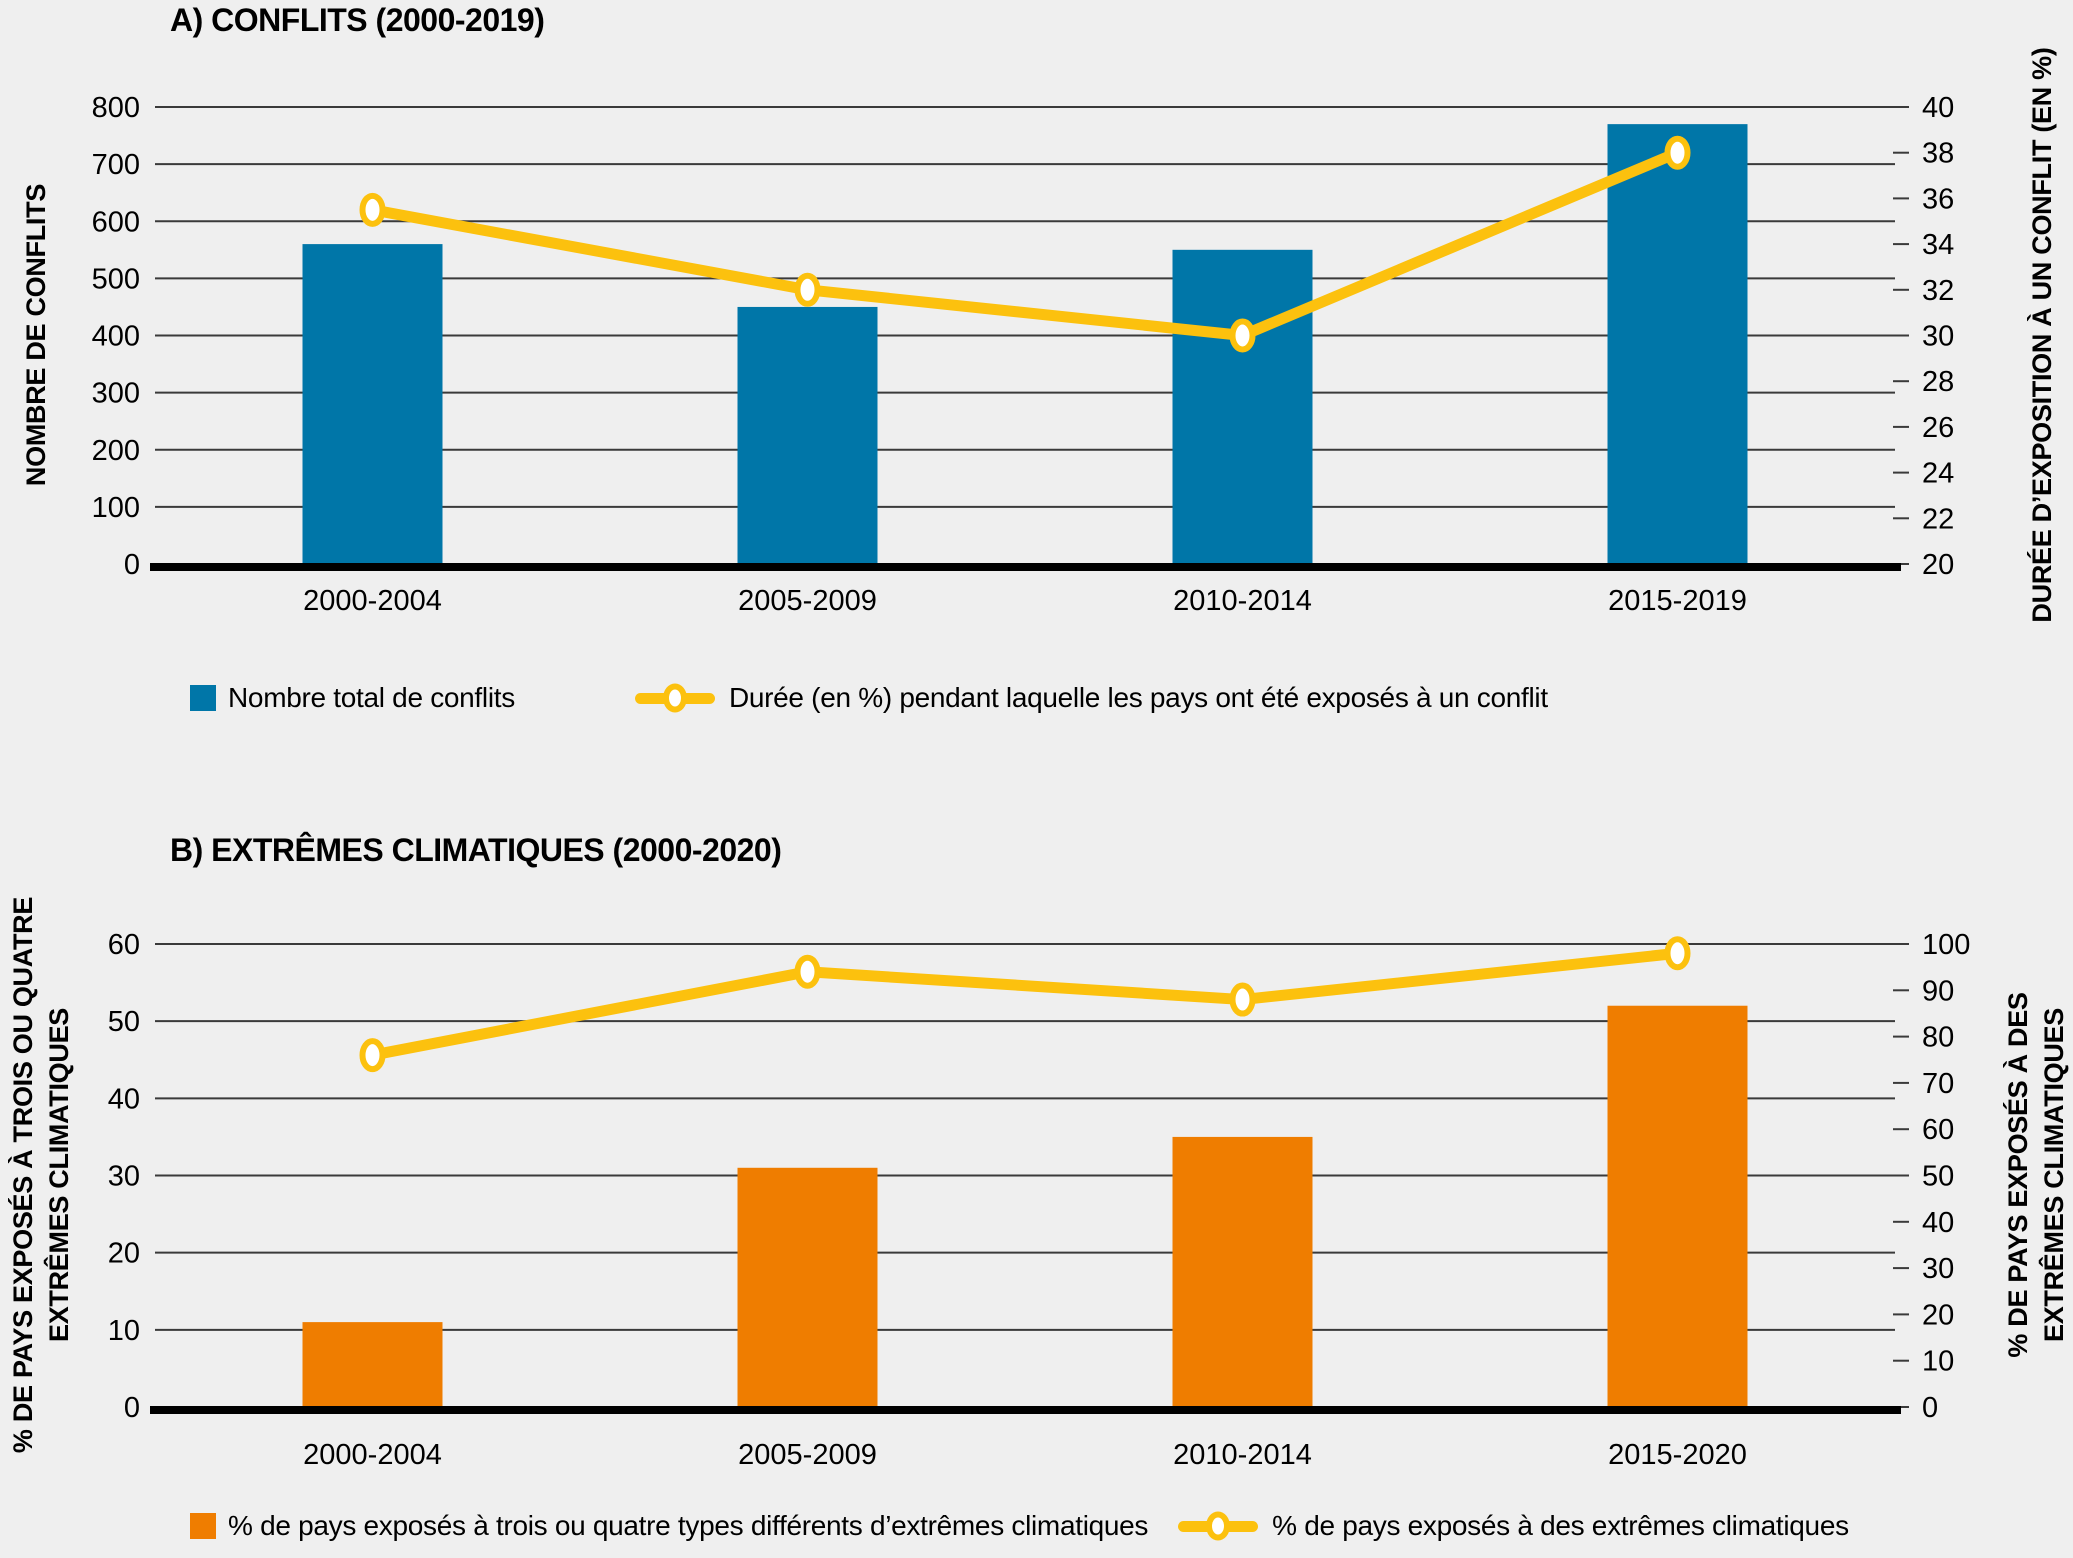 This screenshot has height=1558, width=2073. I want to click on left-axis-tick-label: 20, so click(124, 1254).